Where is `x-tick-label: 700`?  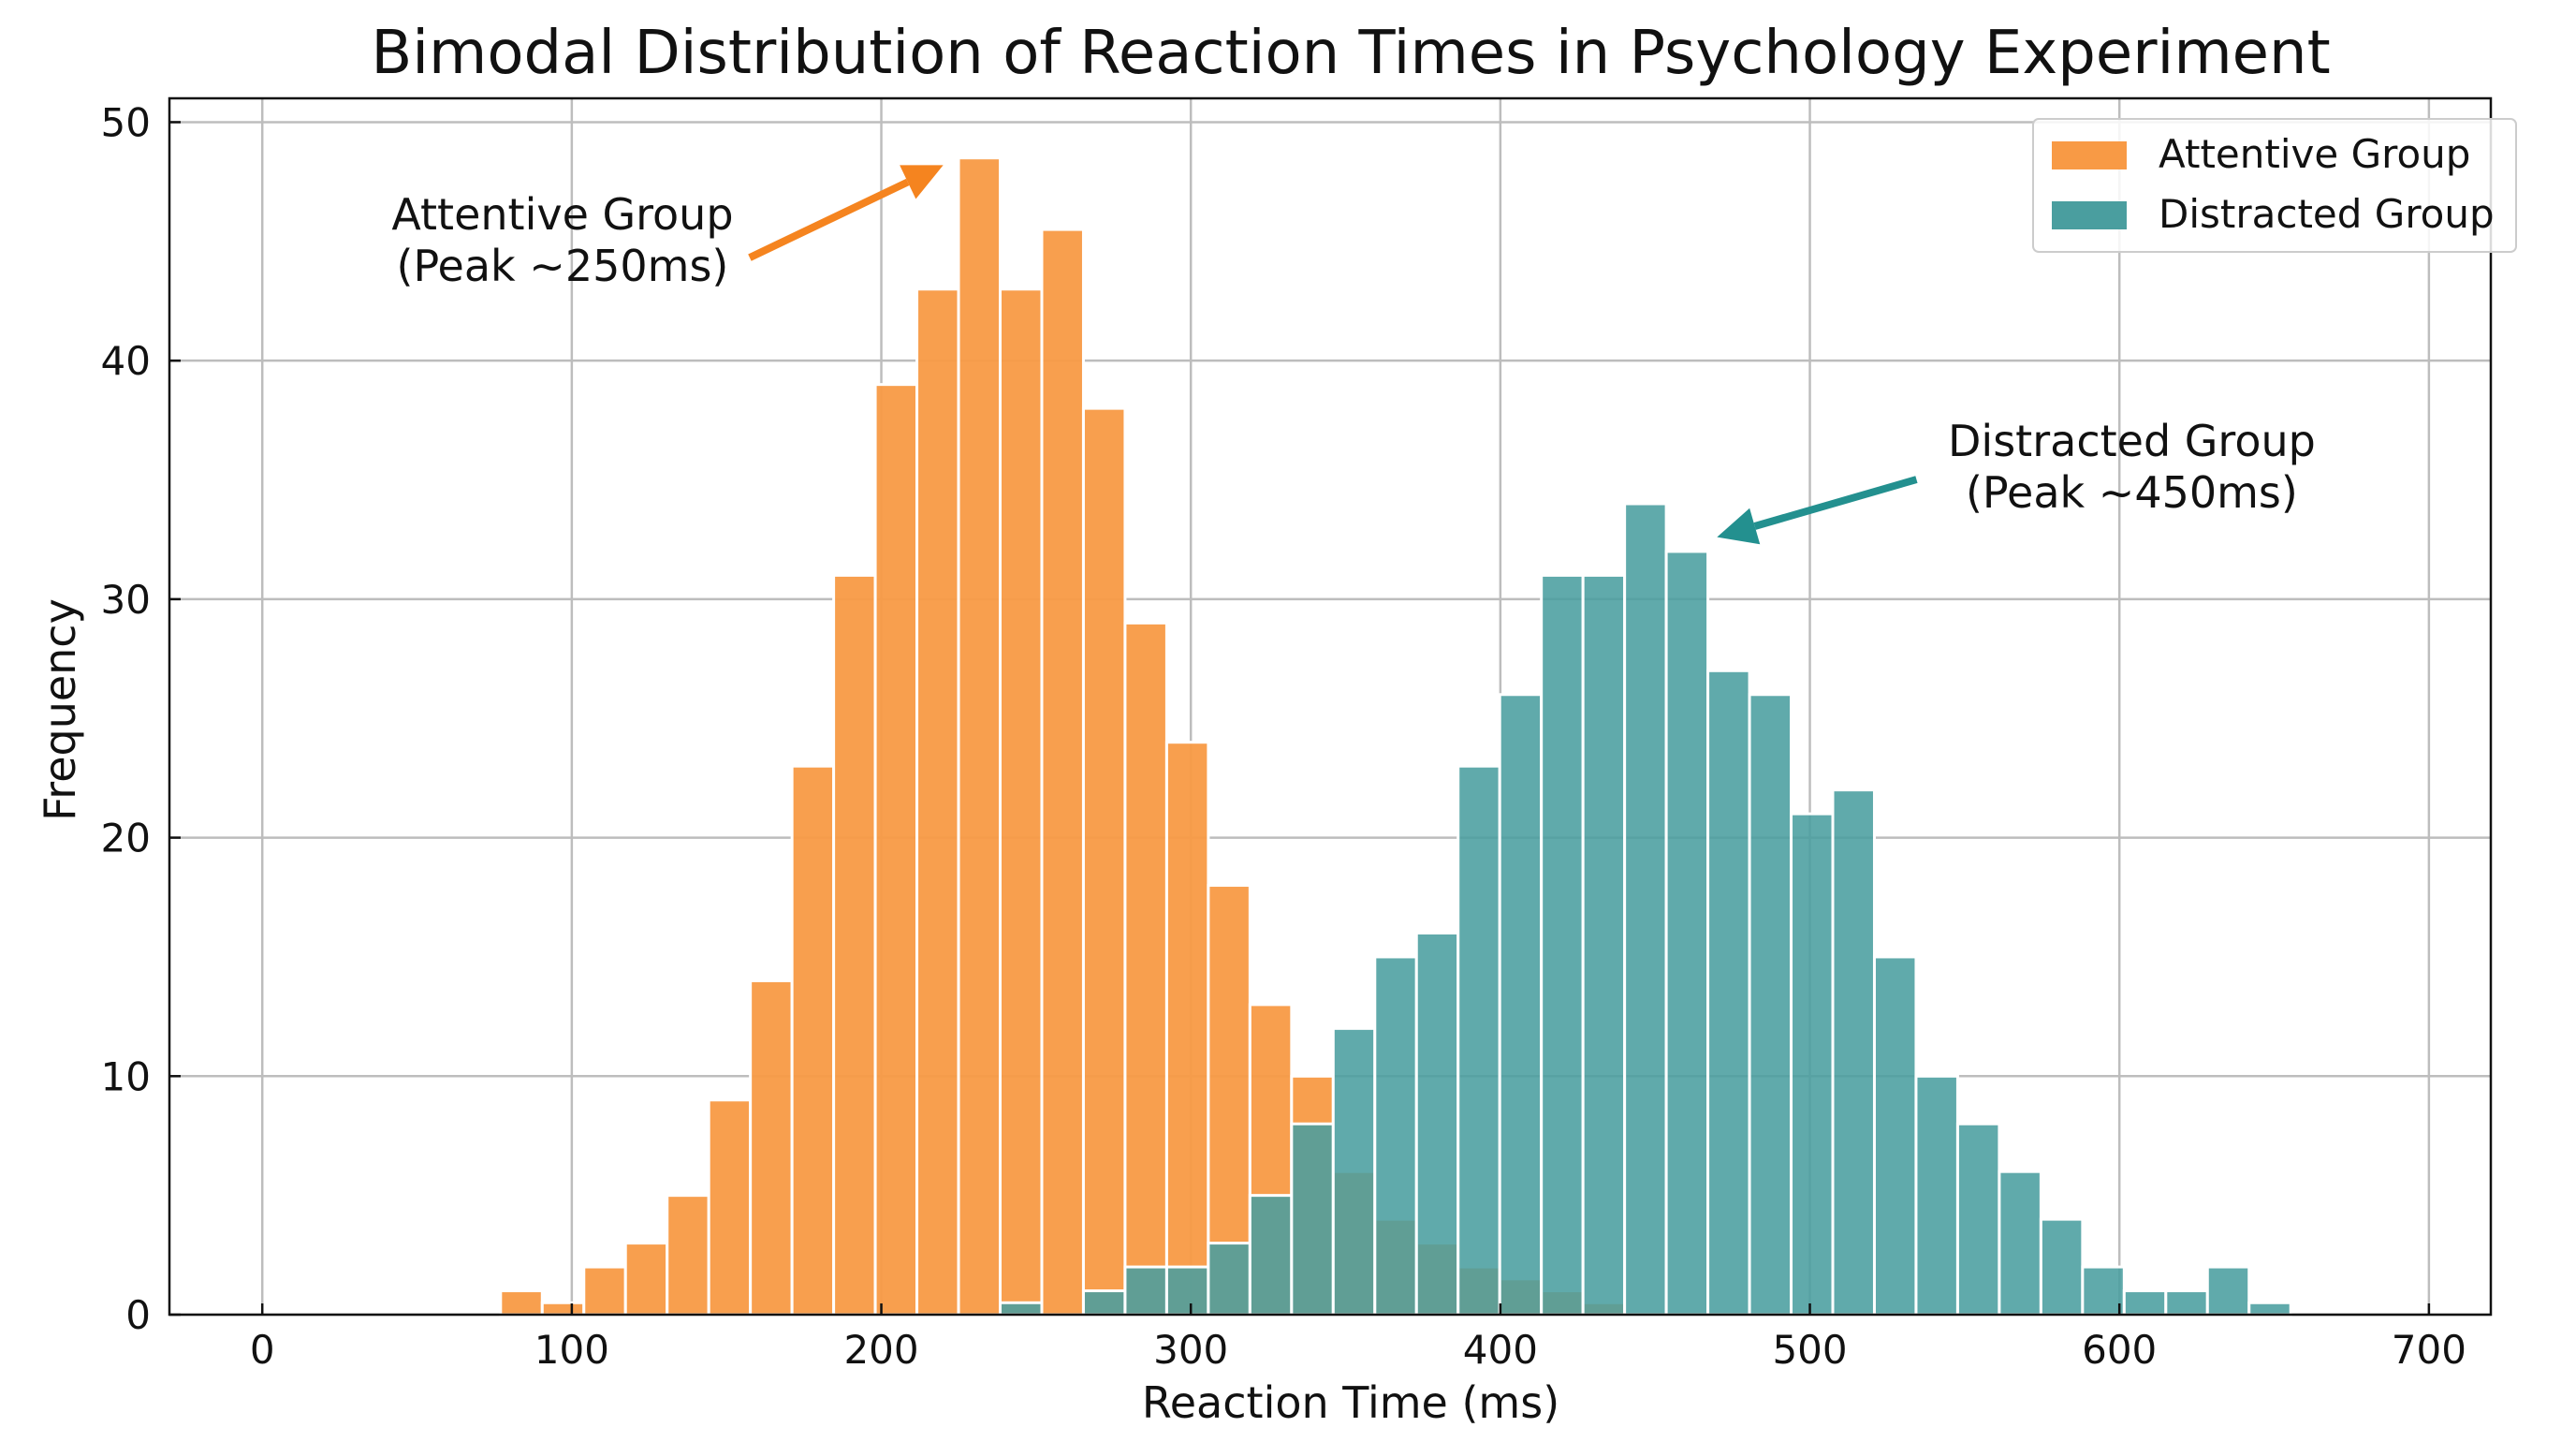 x-tick-label: 700 is located at coordinates (2429, 1350).